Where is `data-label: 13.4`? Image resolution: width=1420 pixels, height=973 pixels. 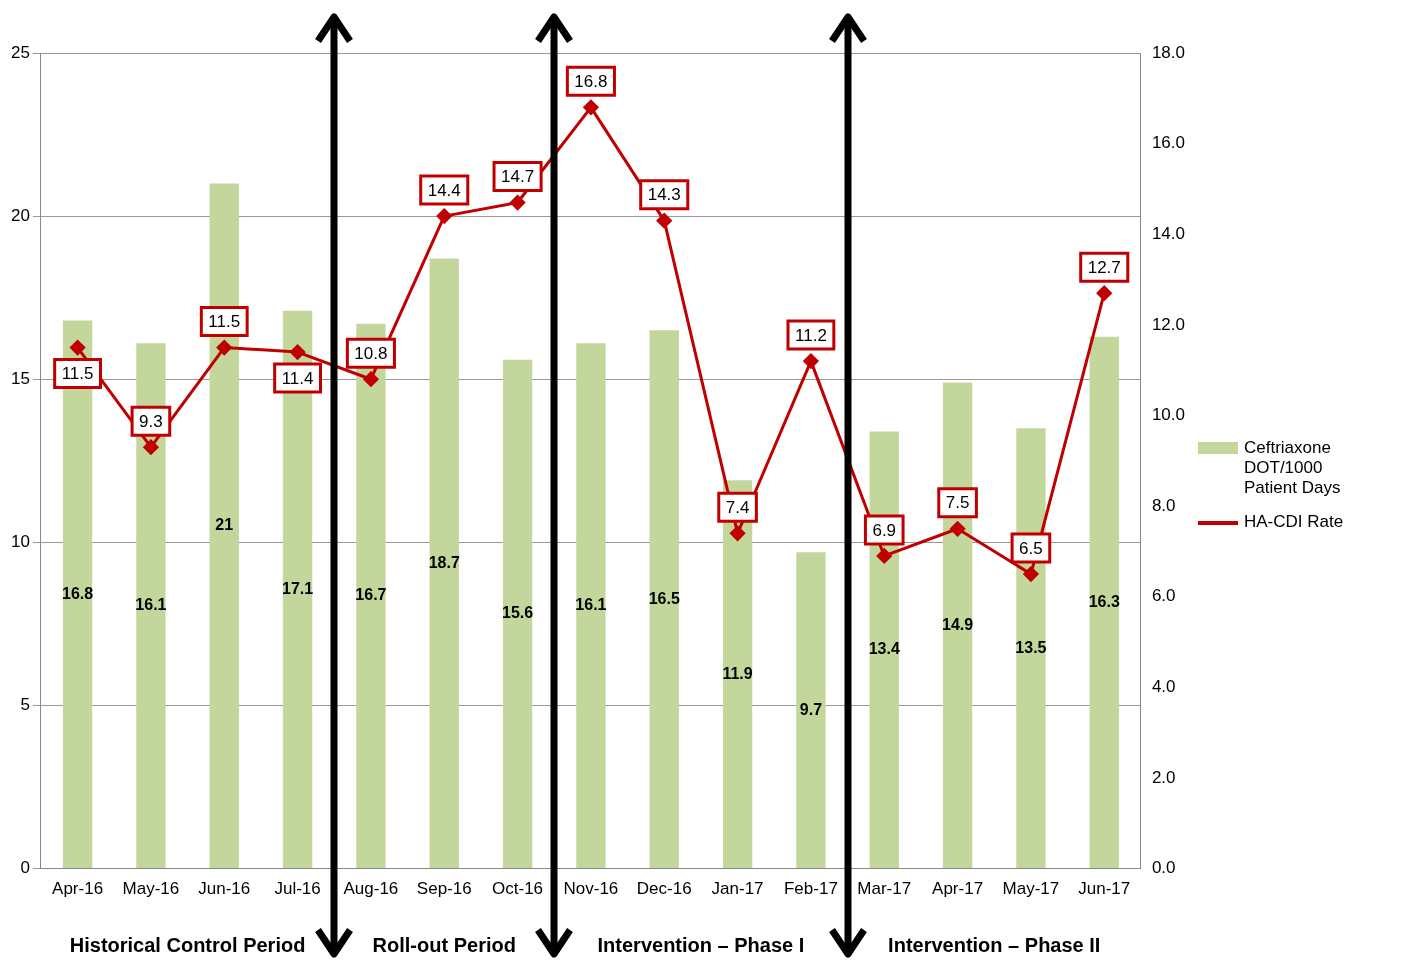
data-label: 13.4 is located at coordinates (884, 649).